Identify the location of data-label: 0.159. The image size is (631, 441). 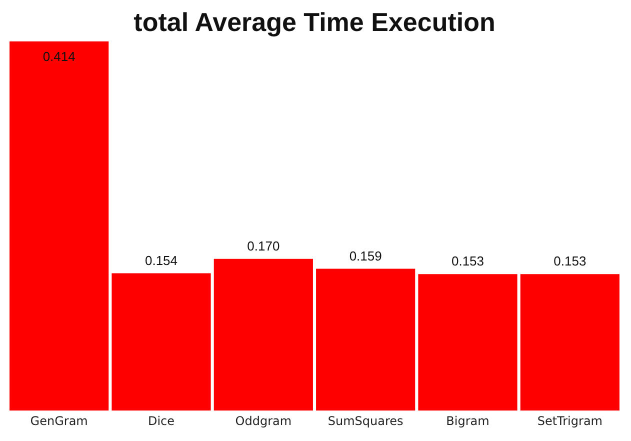
(365, 256).